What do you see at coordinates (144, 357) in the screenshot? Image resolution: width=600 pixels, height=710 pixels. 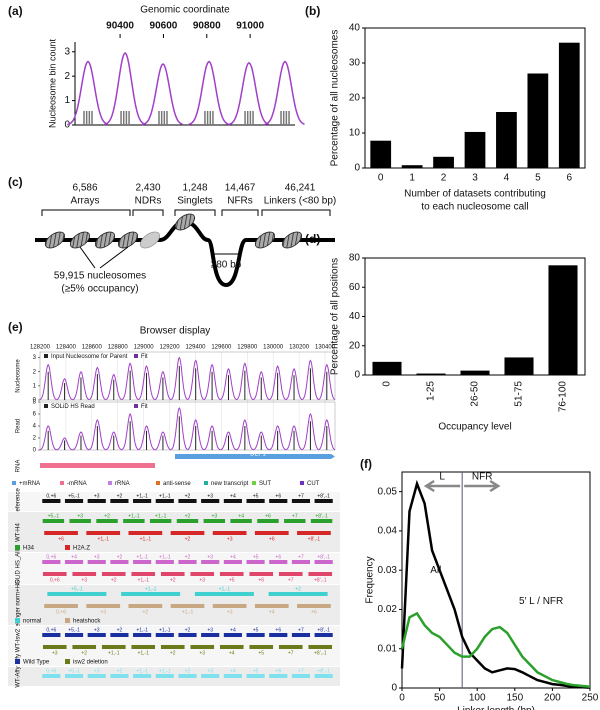 I see `legend-label: Fit` at bounding box center [144, 357].